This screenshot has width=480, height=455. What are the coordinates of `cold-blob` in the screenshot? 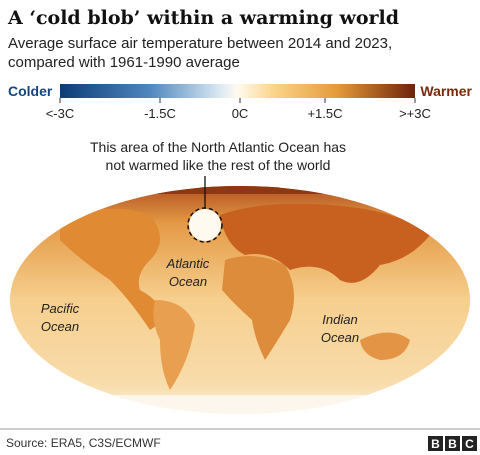 It's located at (205, 225).